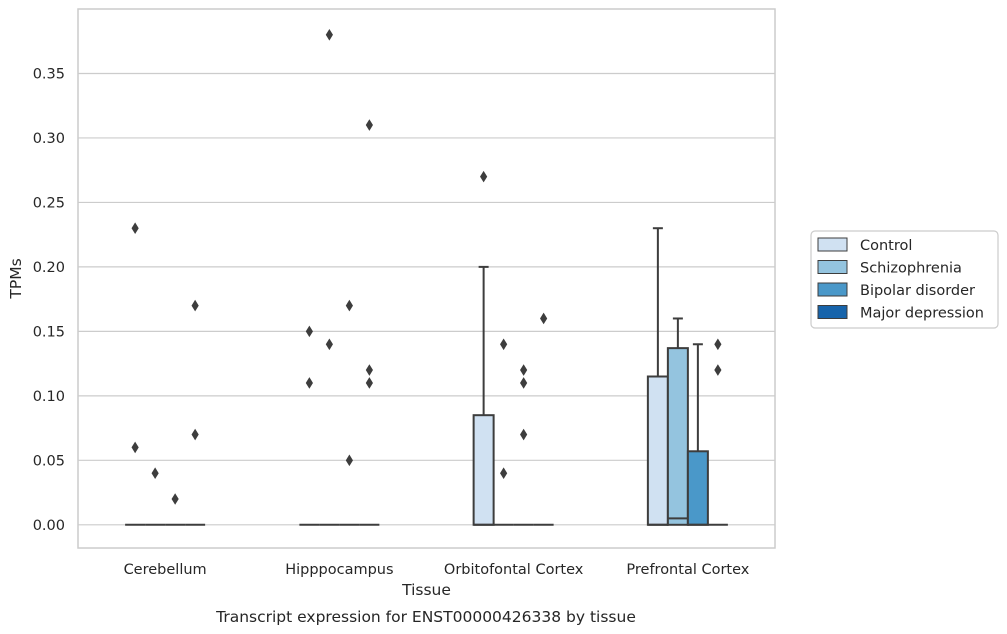 The image size is (1007, 634). I want to click on box-bipolar-disorder-hipppocampus, so click(349, 412).